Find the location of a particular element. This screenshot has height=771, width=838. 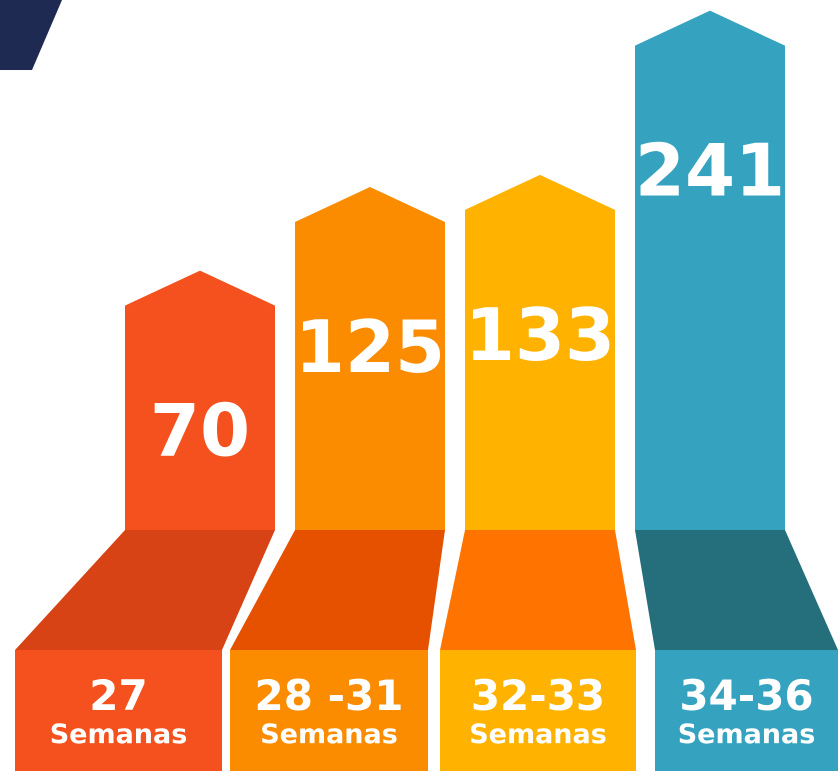

corner-decoration is located at coordinates (31, 35).